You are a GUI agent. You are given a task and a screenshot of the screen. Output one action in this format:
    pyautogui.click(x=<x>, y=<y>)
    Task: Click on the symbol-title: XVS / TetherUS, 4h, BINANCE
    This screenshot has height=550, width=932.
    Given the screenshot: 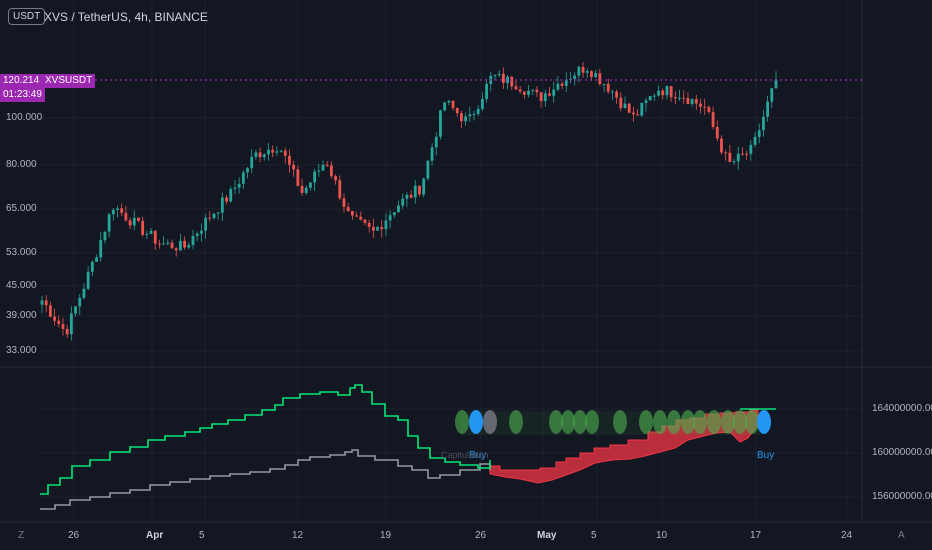 What is the action you would take?
    pyautogui.click(x=126, y=17)
    